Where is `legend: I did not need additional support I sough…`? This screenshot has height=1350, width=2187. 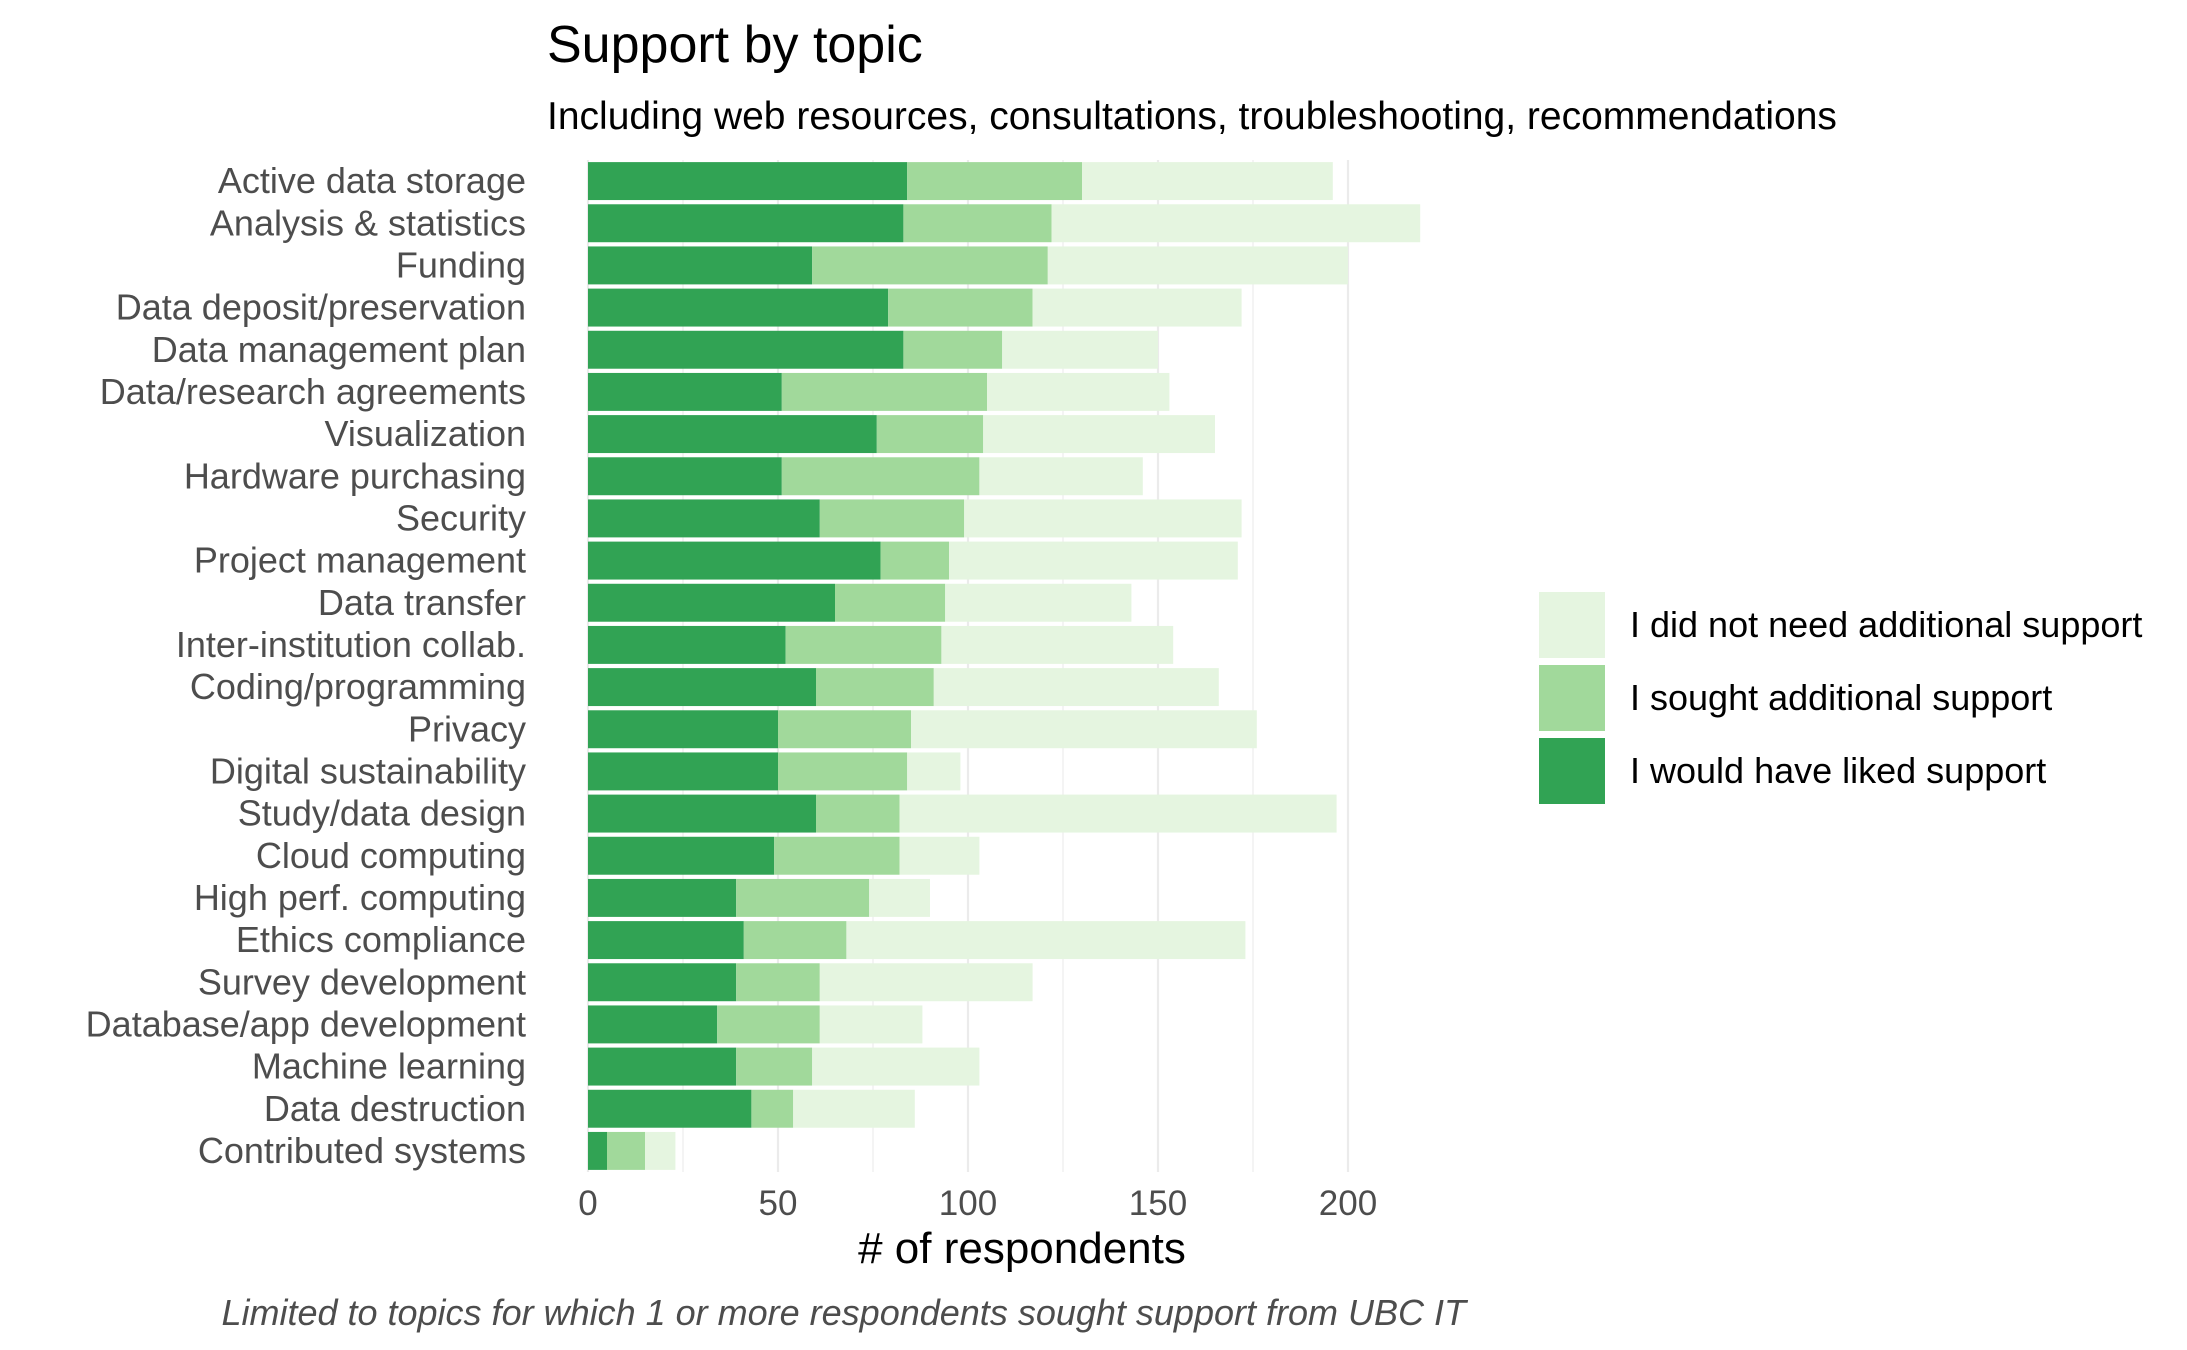
legend: I did not need additional support I sough… is located at coordinates (1840, 698).